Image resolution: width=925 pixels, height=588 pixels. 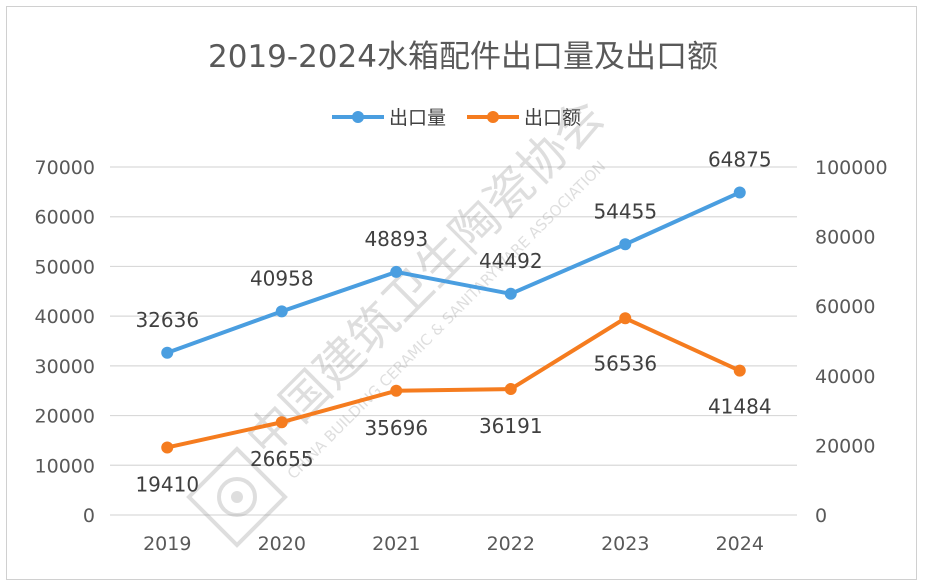 I want to click on legend: 出口量 出口额, so click(x=456, y=118).